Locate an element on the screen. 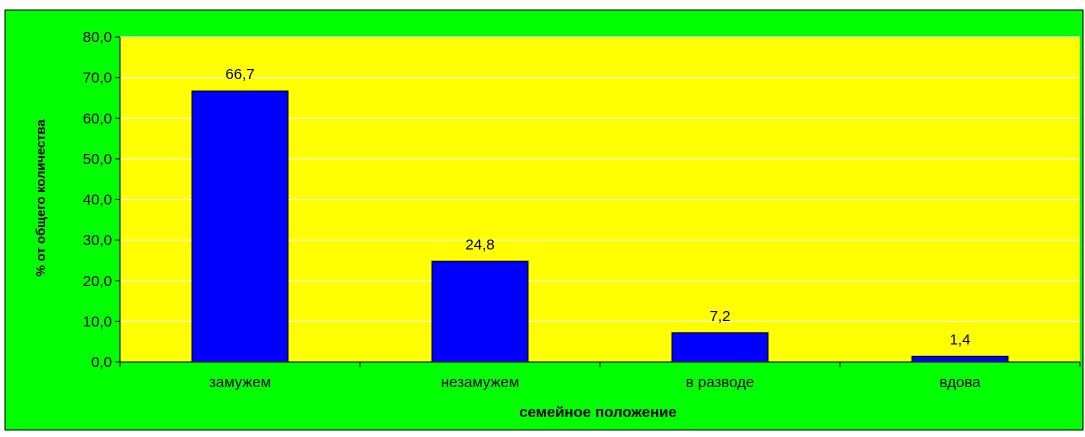  x-category-label: незамужем is located at coordinates (480, 382).